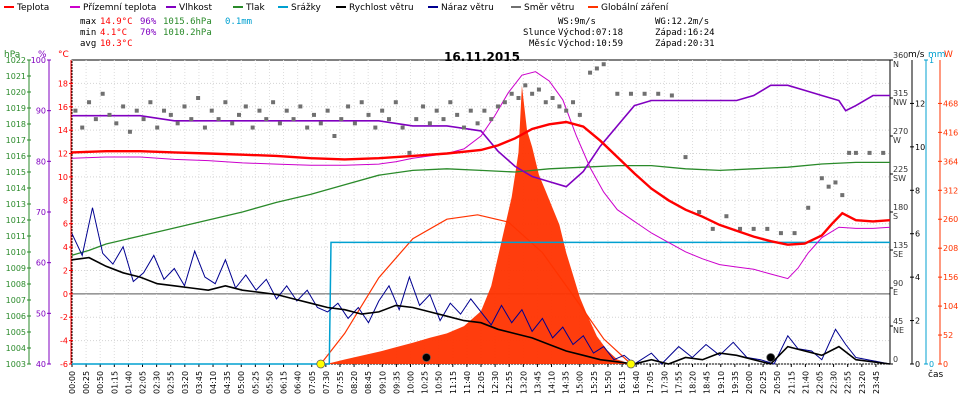  Describe the element at coordinates (935, 374) in the screenshot. I see `unit-time: čas` at that location.